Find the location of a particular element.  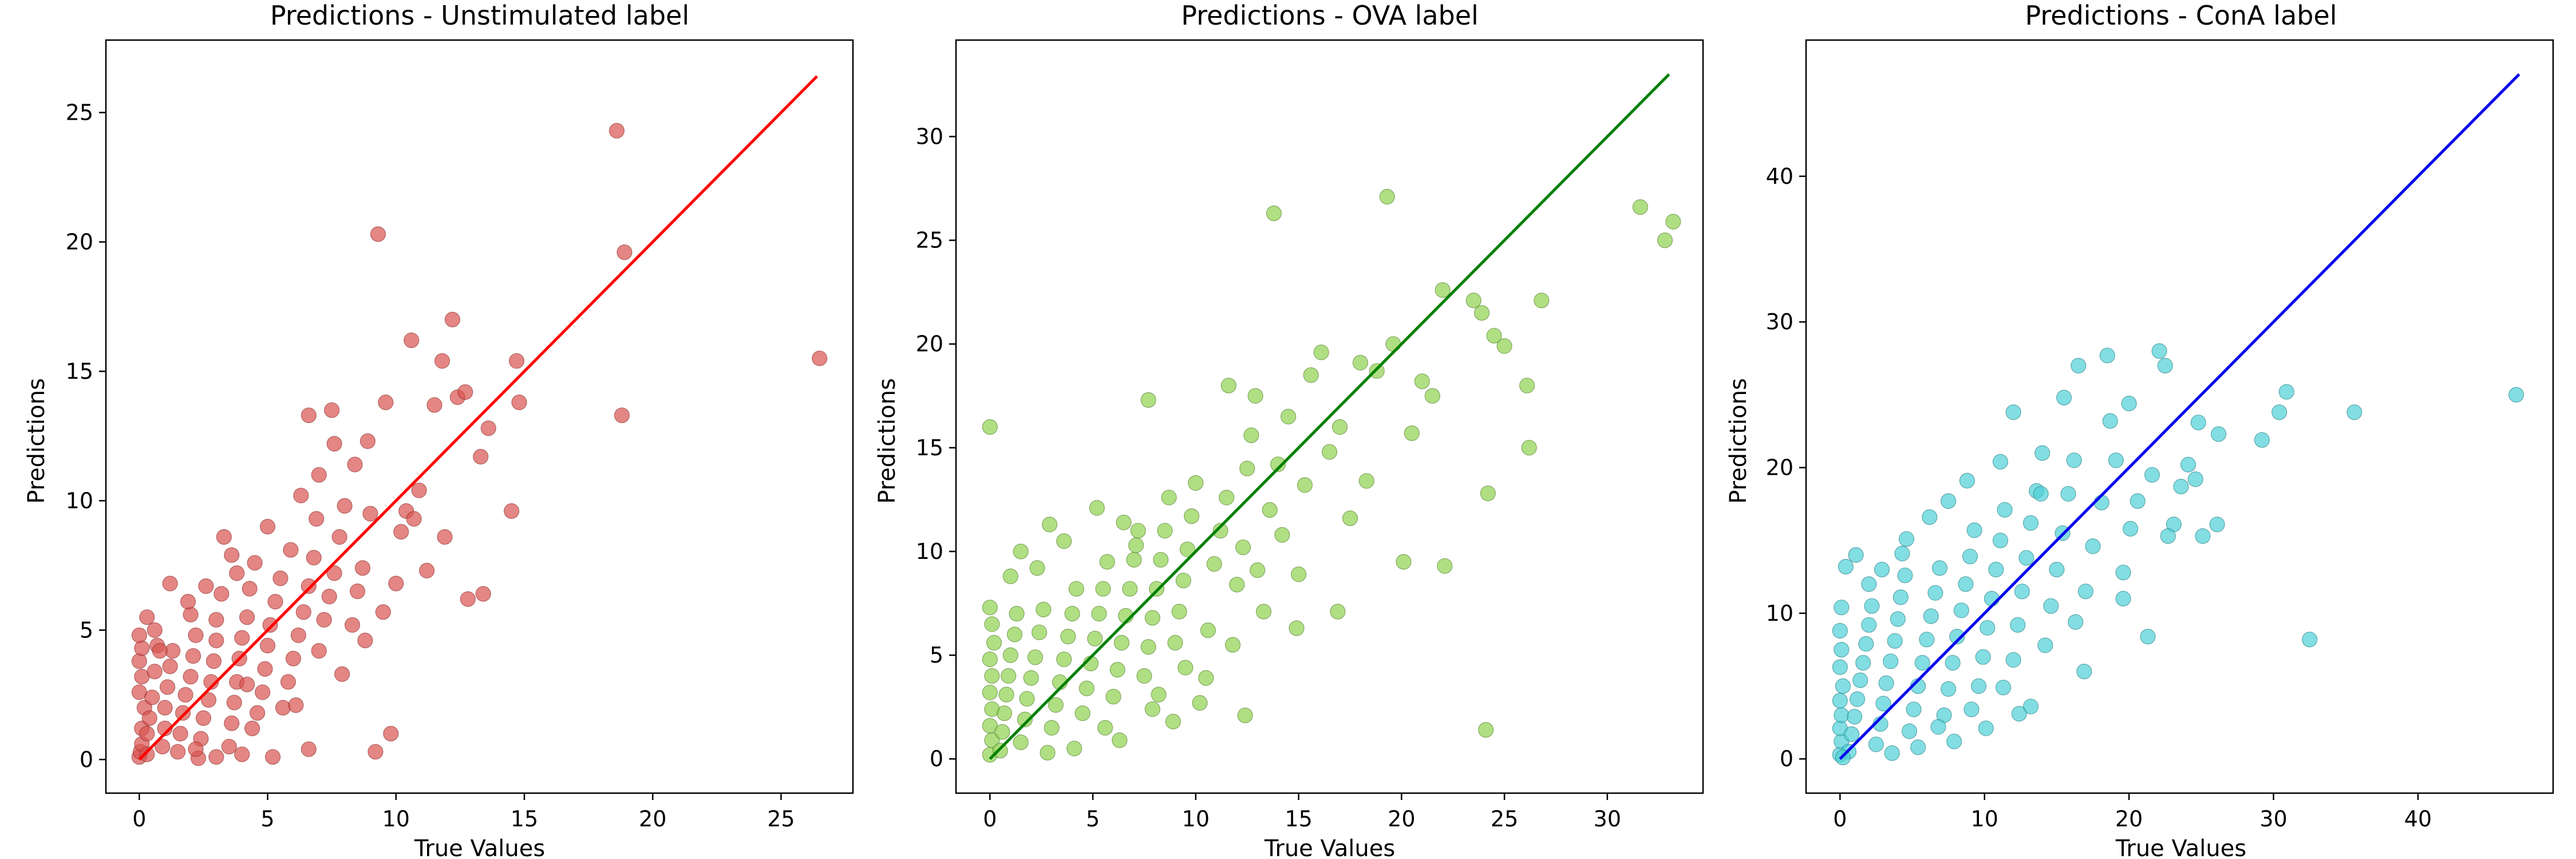

y-tick-label: 20 is located at coordinates (929, 344).